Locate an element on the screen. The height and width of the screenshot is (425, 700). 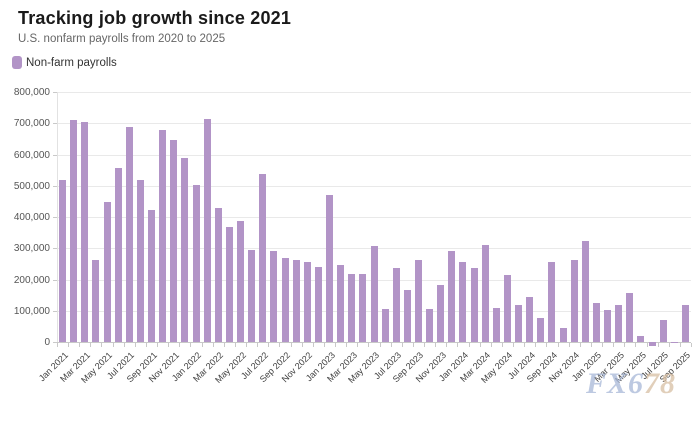
x-axis-line is located at coordinates (374, 342).